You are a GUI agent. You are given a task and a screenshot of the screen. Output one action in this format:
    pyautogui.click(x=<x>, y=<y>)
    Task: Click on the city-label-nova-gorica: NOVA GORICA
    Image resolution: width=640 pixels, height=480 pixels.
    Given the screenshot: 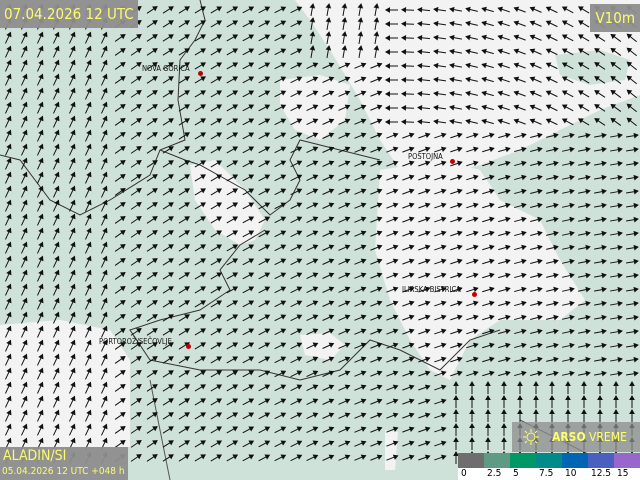 What is the action you would take?
    pyautogui.click(x=166, y=68)
    